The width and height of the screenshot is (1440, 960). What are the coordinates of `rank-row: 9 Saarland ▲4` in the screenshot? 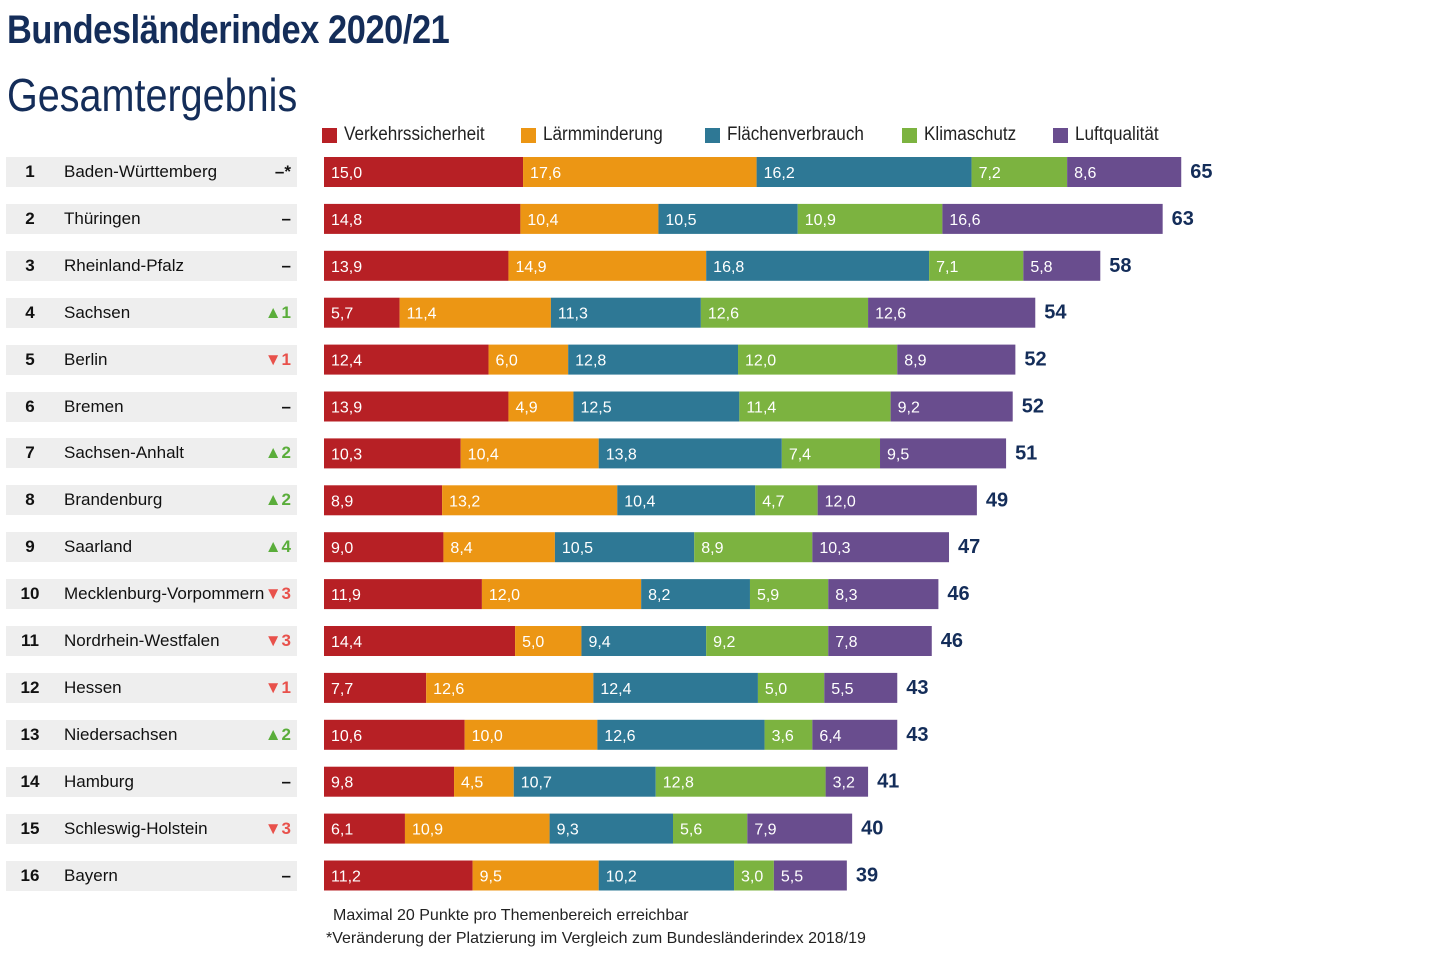 It's located at (151, 547).